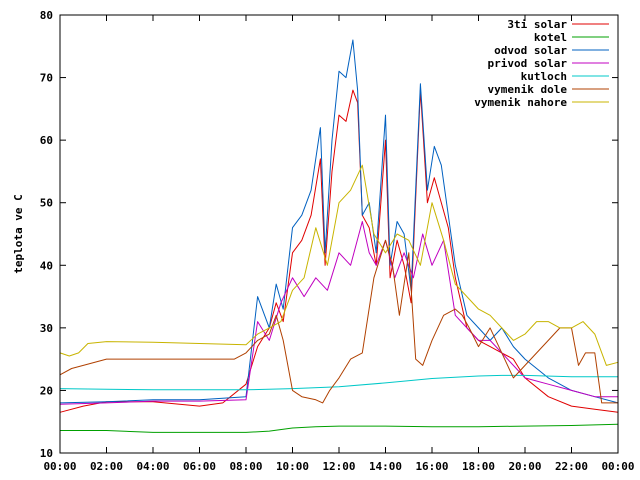  Describe the element at coordinates (46, 15) in the screenshot. I see `y-tick-label: 80` at that location.